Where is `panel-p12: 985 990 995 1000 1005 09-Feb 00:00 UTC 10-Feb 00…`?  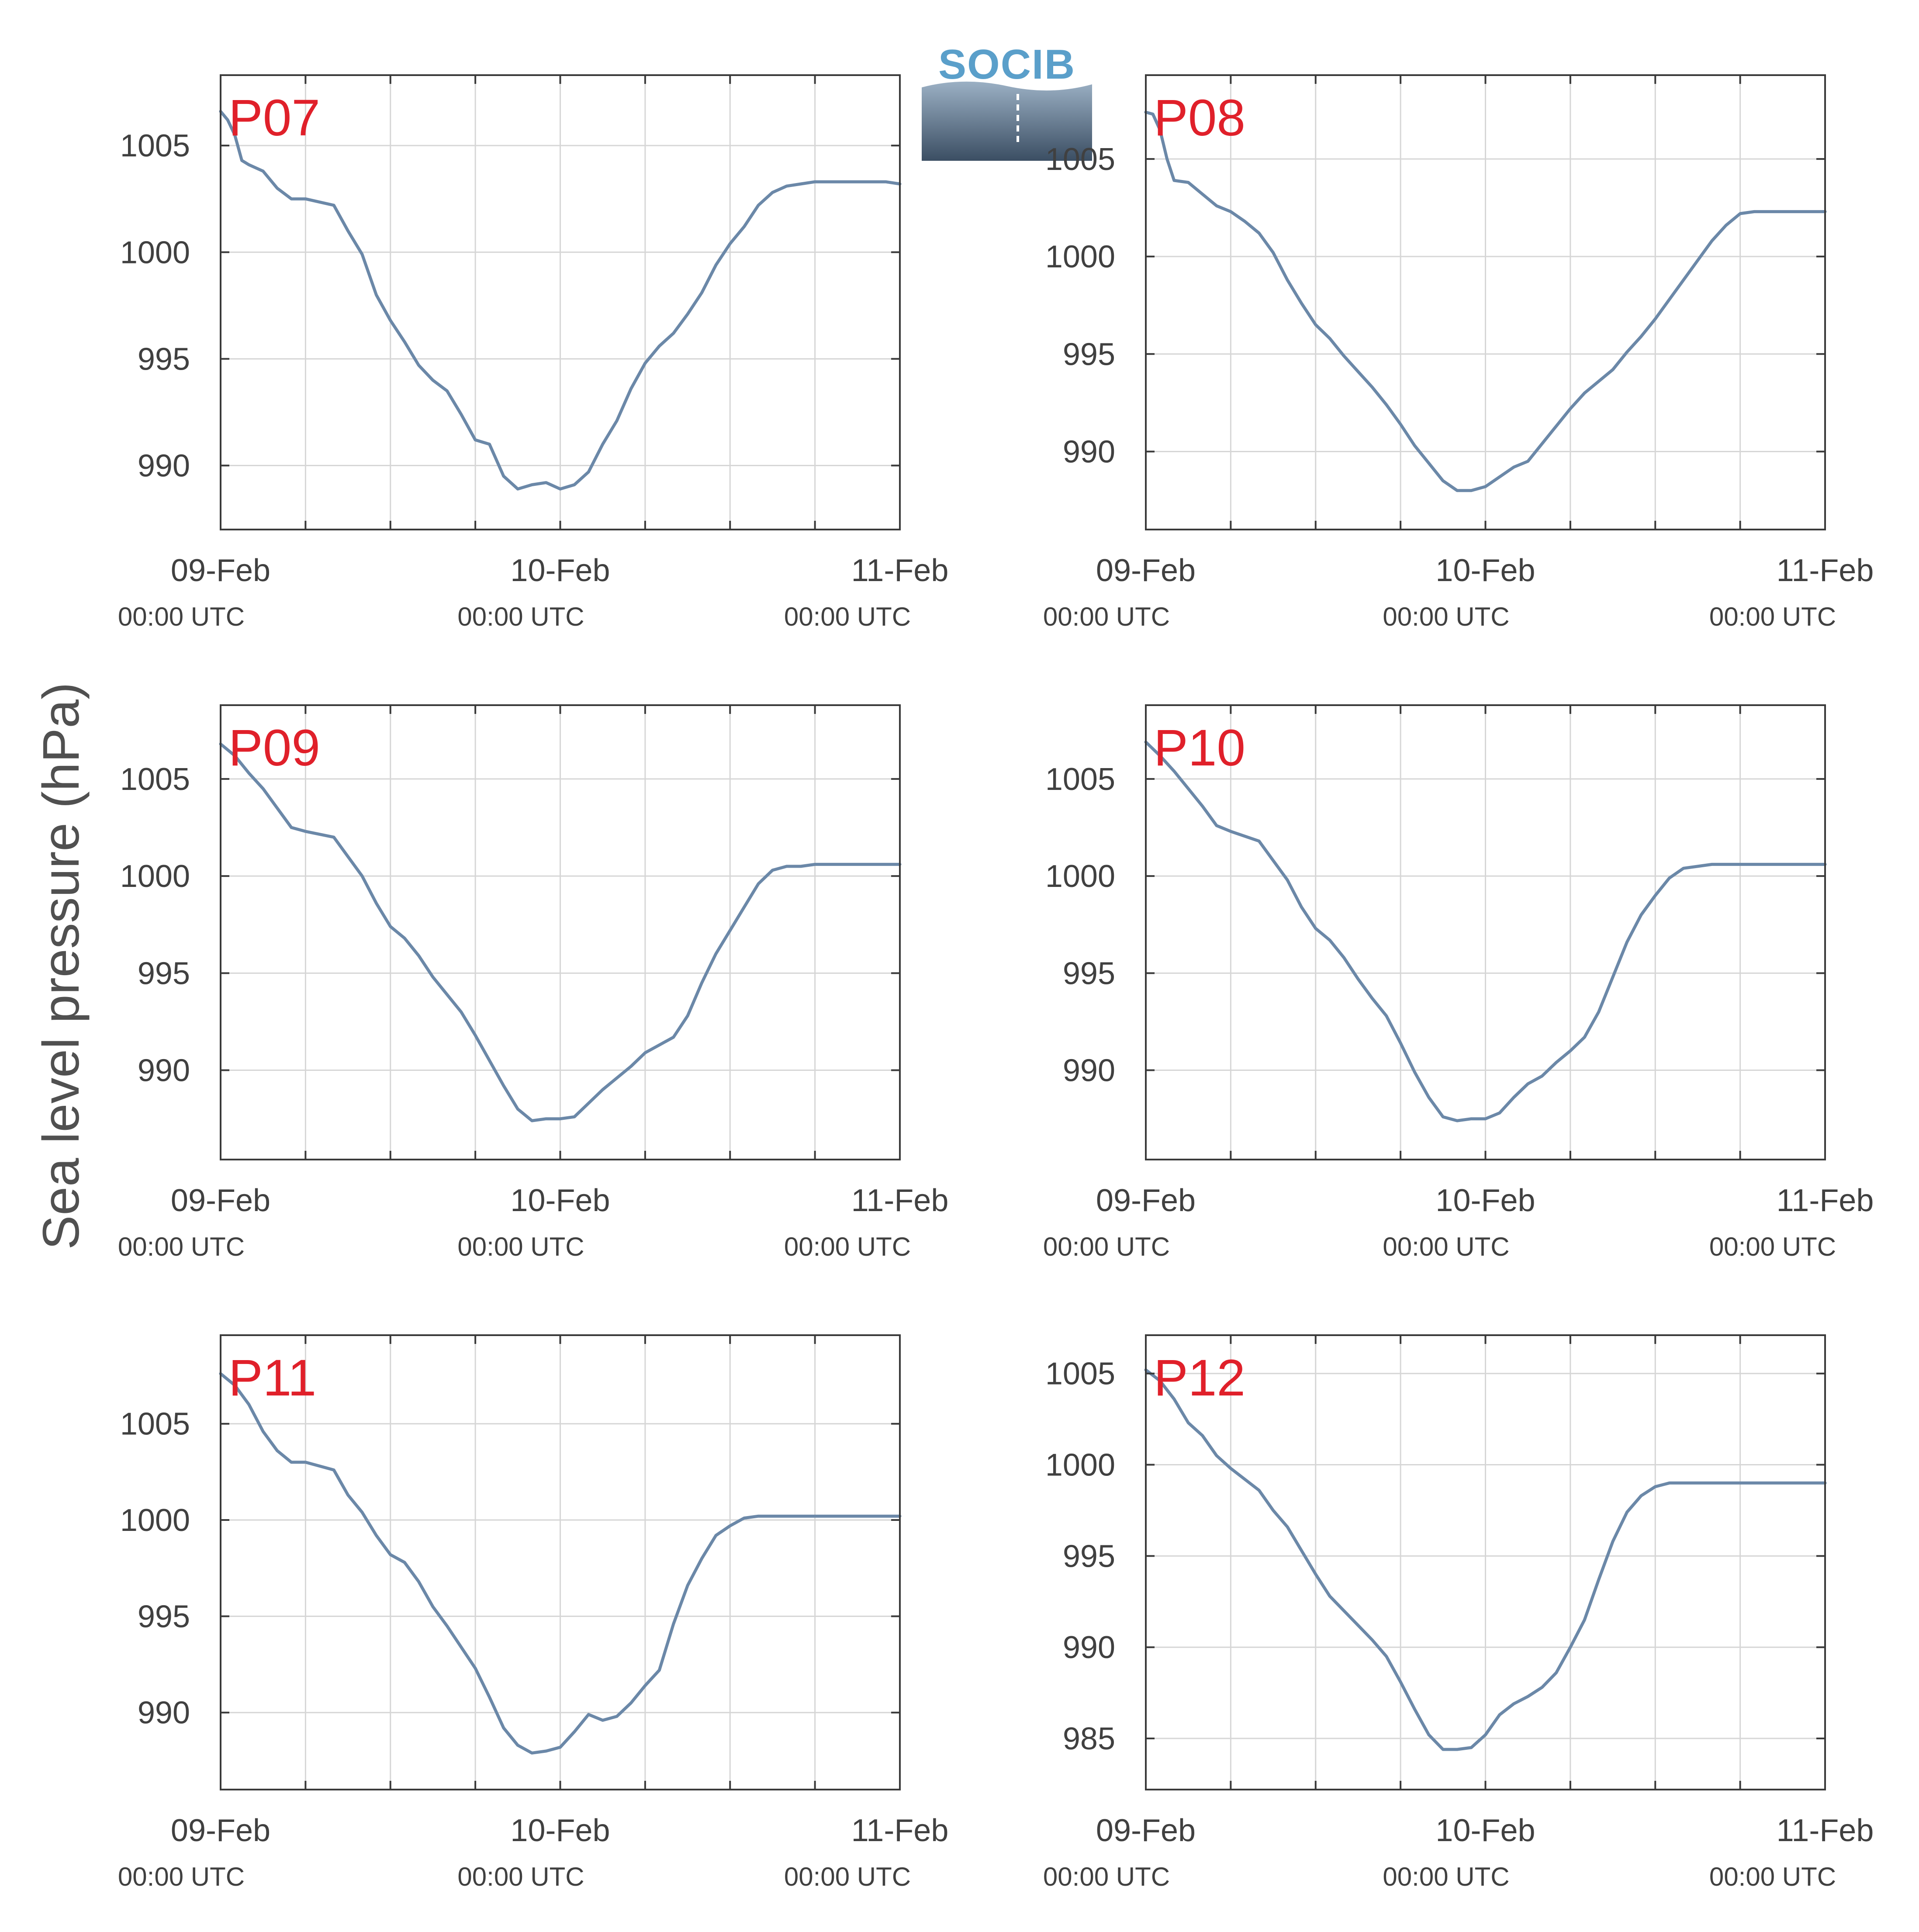 panel-p12: 985 990 995 1000 1005 09-Feb 00:00 UTC 10-Feb 00… is located at coordinates (1458, 1612).